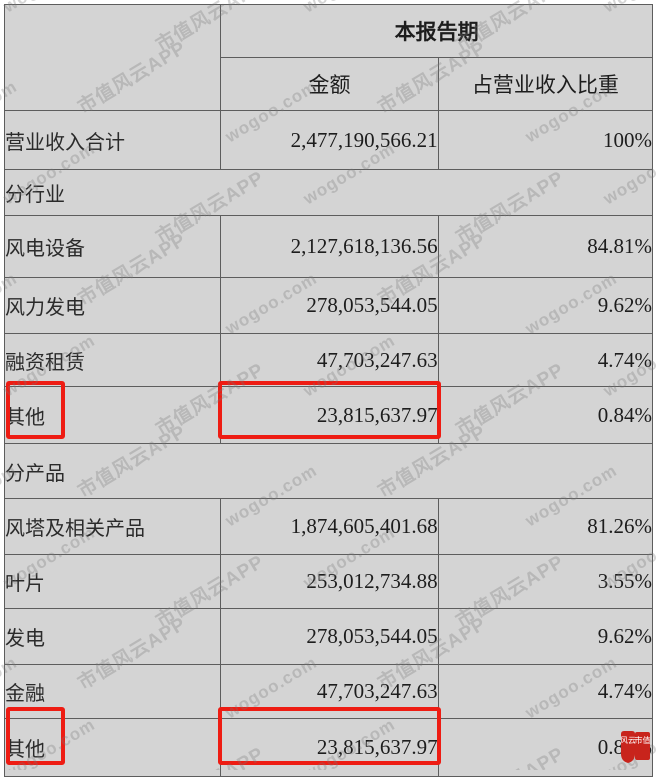 This screenshot has height=777, width=657. What do you see at coordinates (545, 581) in the screenshot?
I see `row-ratio: 3.55%` at bounding box center [545, 581].